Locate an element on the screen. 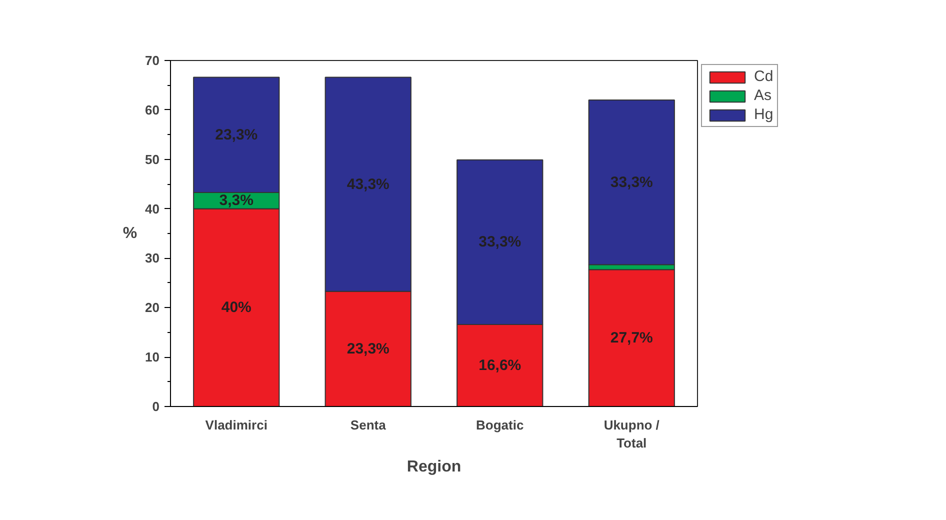 The width and height of the screenshot is (946, 520). bar is located at coordinates (631, 337).